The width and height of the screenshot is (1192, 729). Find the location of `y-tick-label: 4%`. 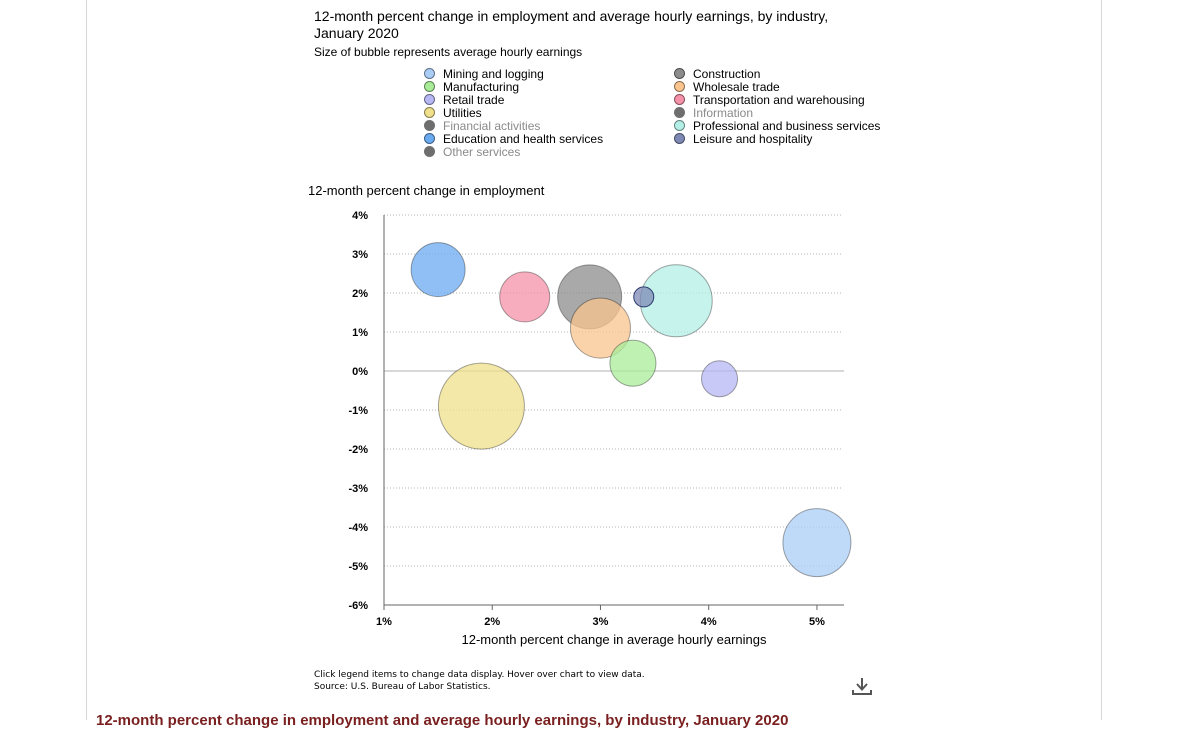

y-tick-label: 4% is located at coordinates (360, 216).